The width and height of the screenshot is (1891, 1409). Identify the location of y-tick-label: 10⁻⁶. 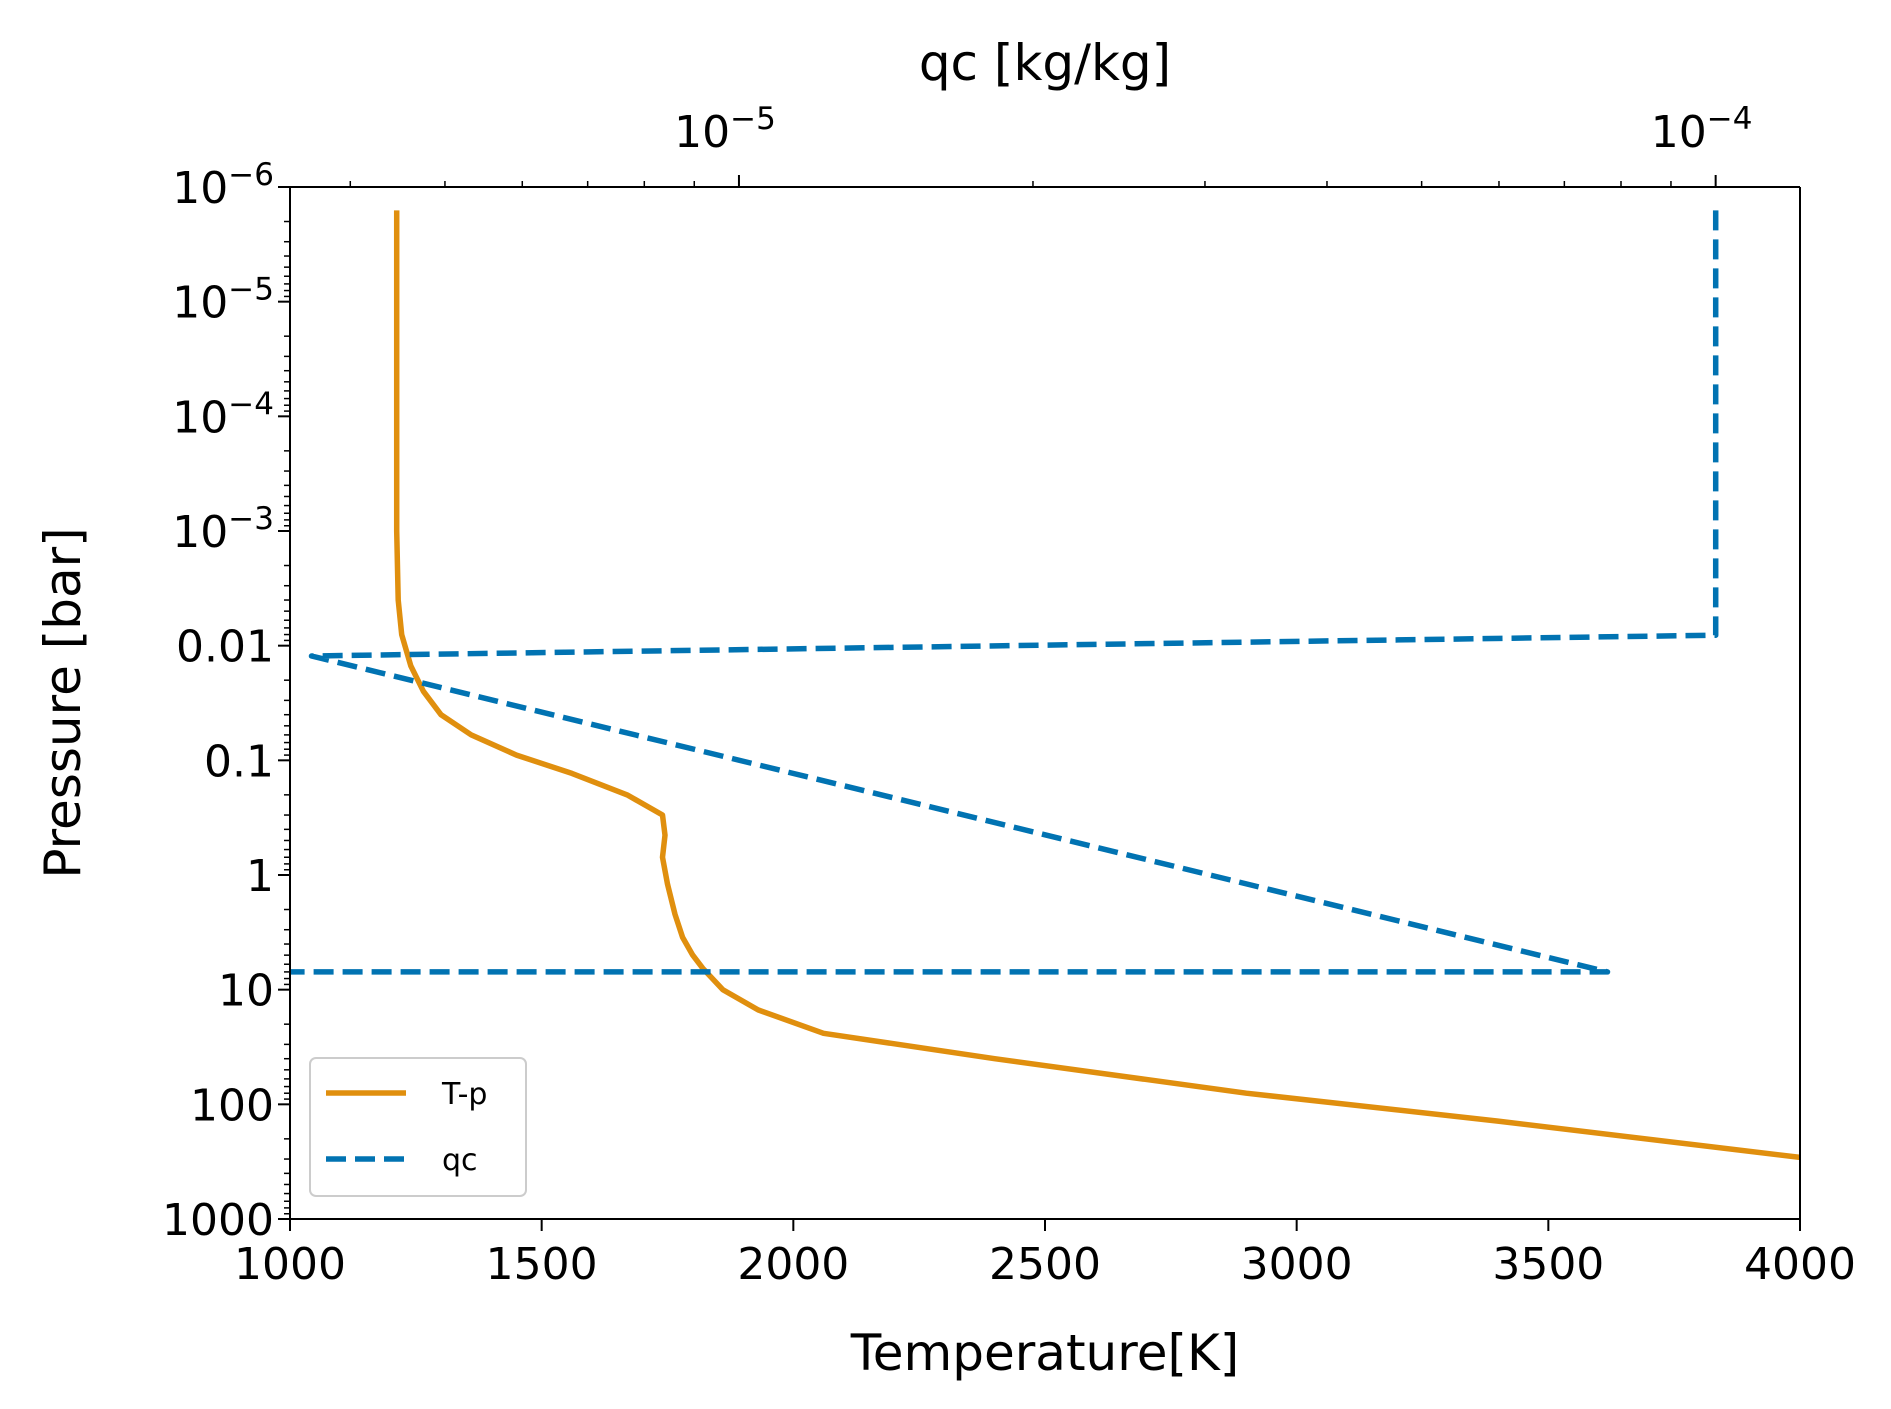
(223, 185).